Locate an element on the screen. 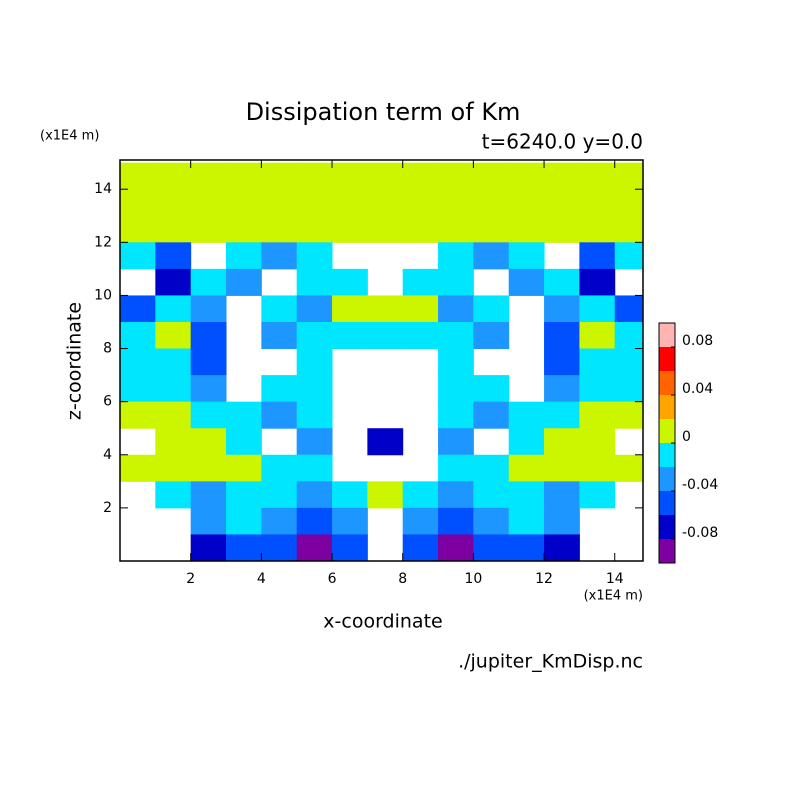  colorbar-tick-label: -0.08 is located at coordinates (700, 533).